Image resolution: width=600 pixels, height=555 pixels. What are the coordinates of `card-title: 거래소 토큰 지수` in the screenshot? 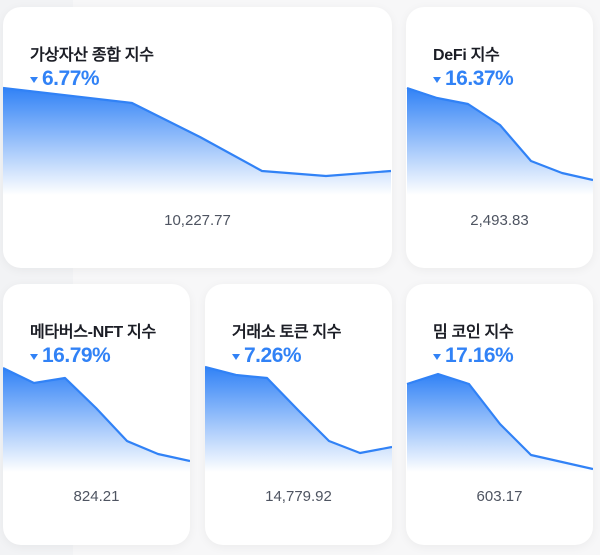 It's located at (287, 332).